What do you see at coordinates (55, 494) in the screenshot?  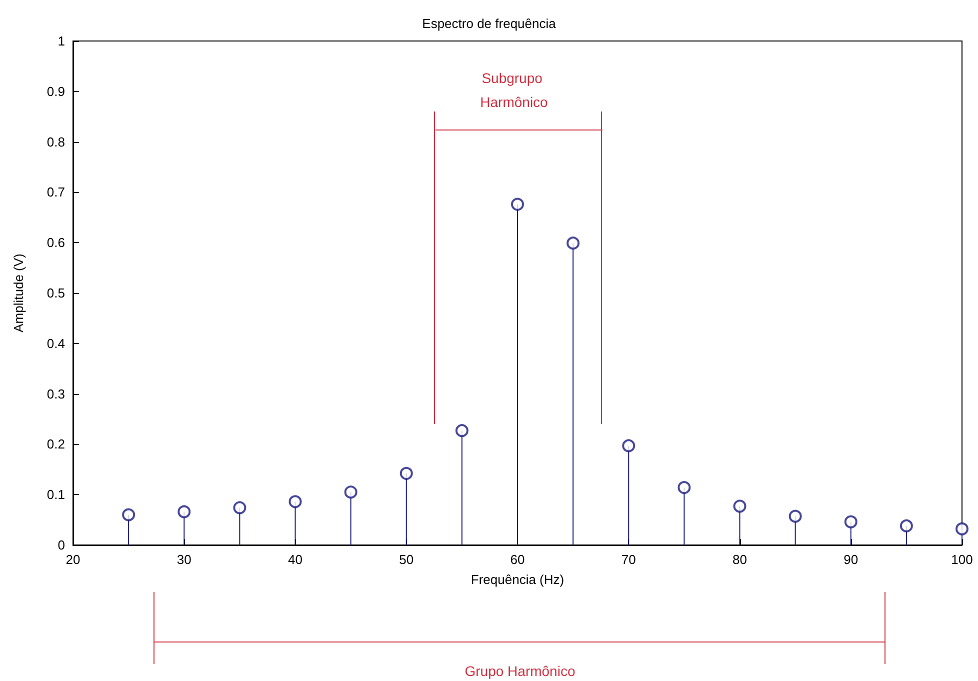 I see `y-tick-label: 0.1` at bounding box center [55, 494].